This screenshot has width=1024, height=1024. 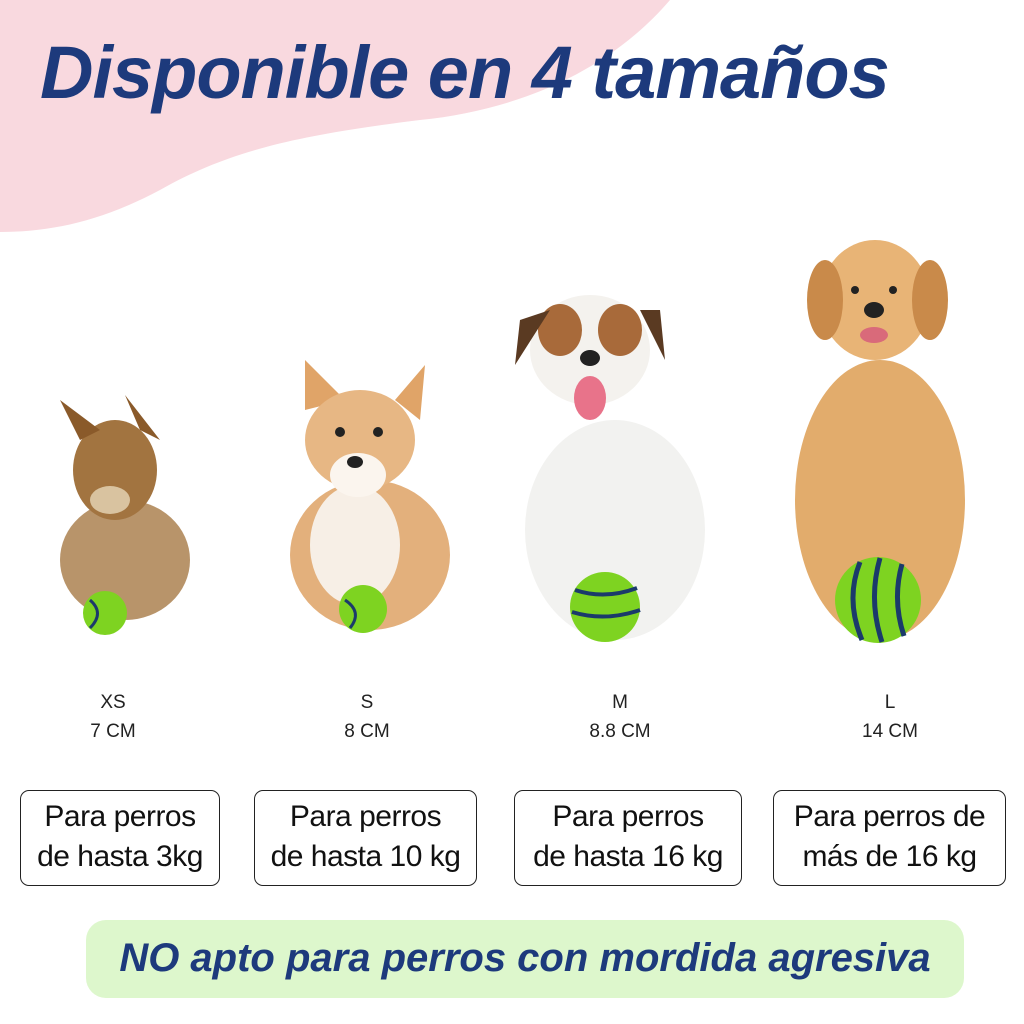 I want to click on pink-background-blob, so click(x=335, y=116).